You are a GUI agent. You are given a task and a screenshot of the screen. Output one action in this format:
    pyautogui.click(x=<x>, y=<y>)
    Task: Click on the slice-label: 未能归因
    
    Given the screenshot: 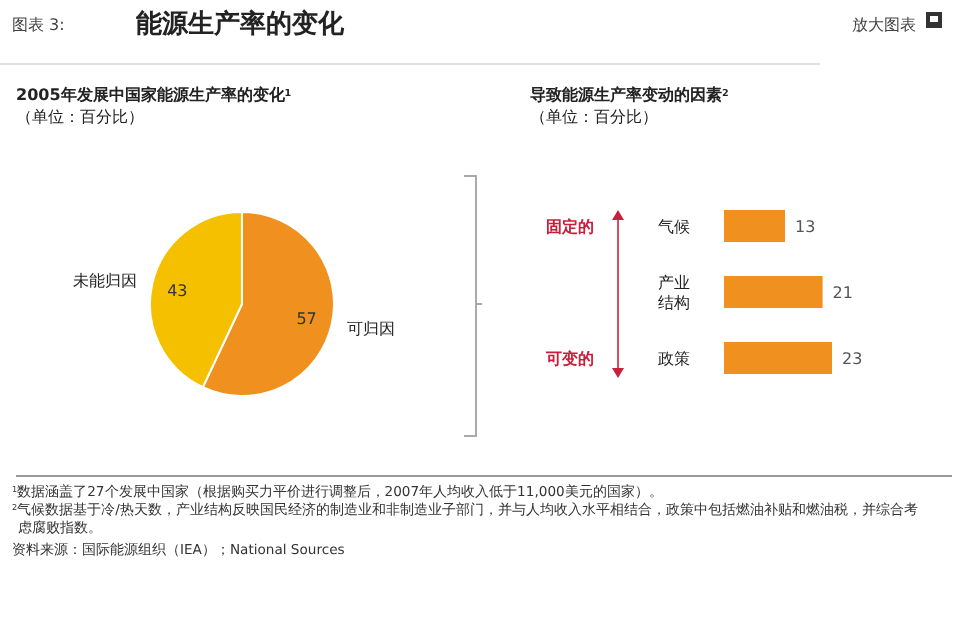 What is the action you would take?
    pyautogui.click(x=104, y=281)
    